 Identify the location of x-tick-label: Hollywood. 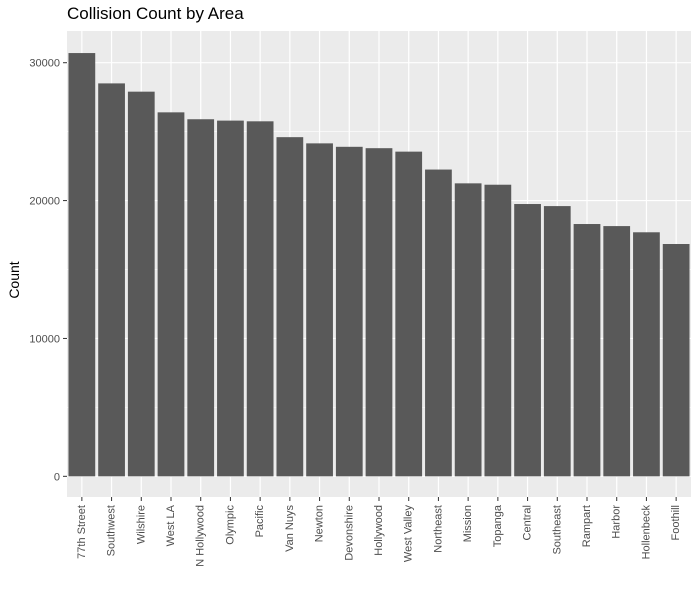
(379, 530).